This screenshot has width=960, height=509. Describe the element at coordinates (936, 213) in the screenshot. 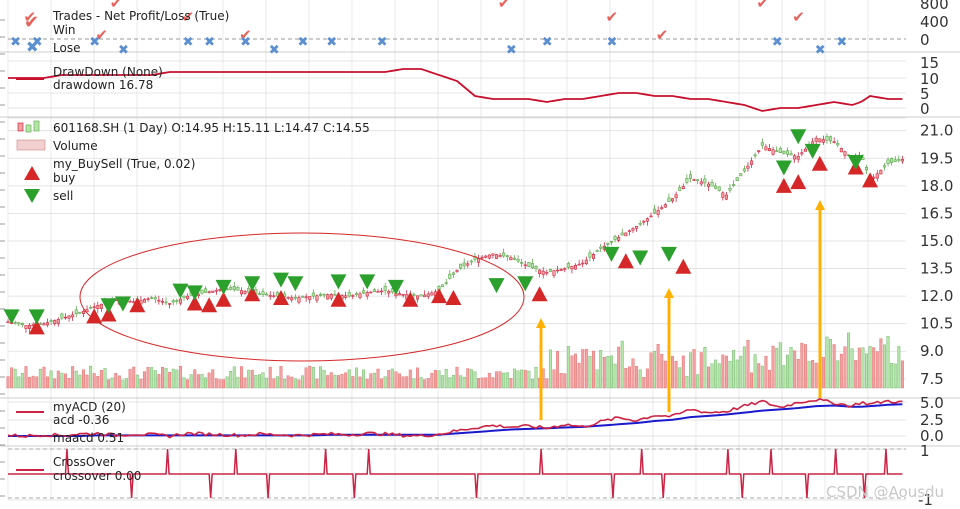

I see `price-tick: 16.5` at that location.